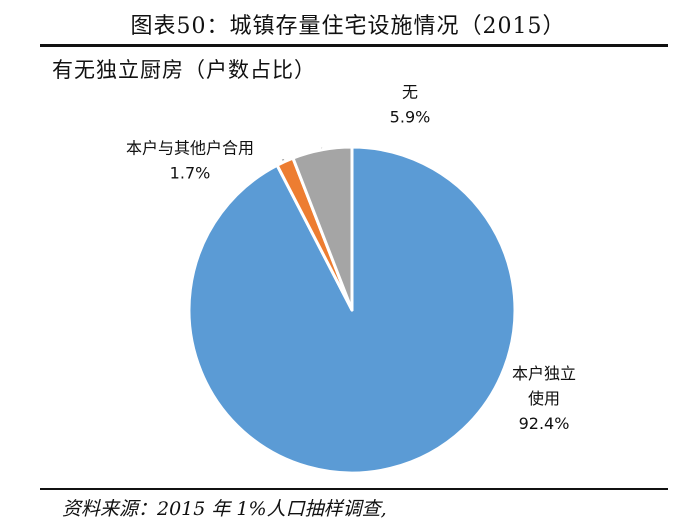  I want to click on slice-label: 本户独立使用 92.4%, so click(544, 398).